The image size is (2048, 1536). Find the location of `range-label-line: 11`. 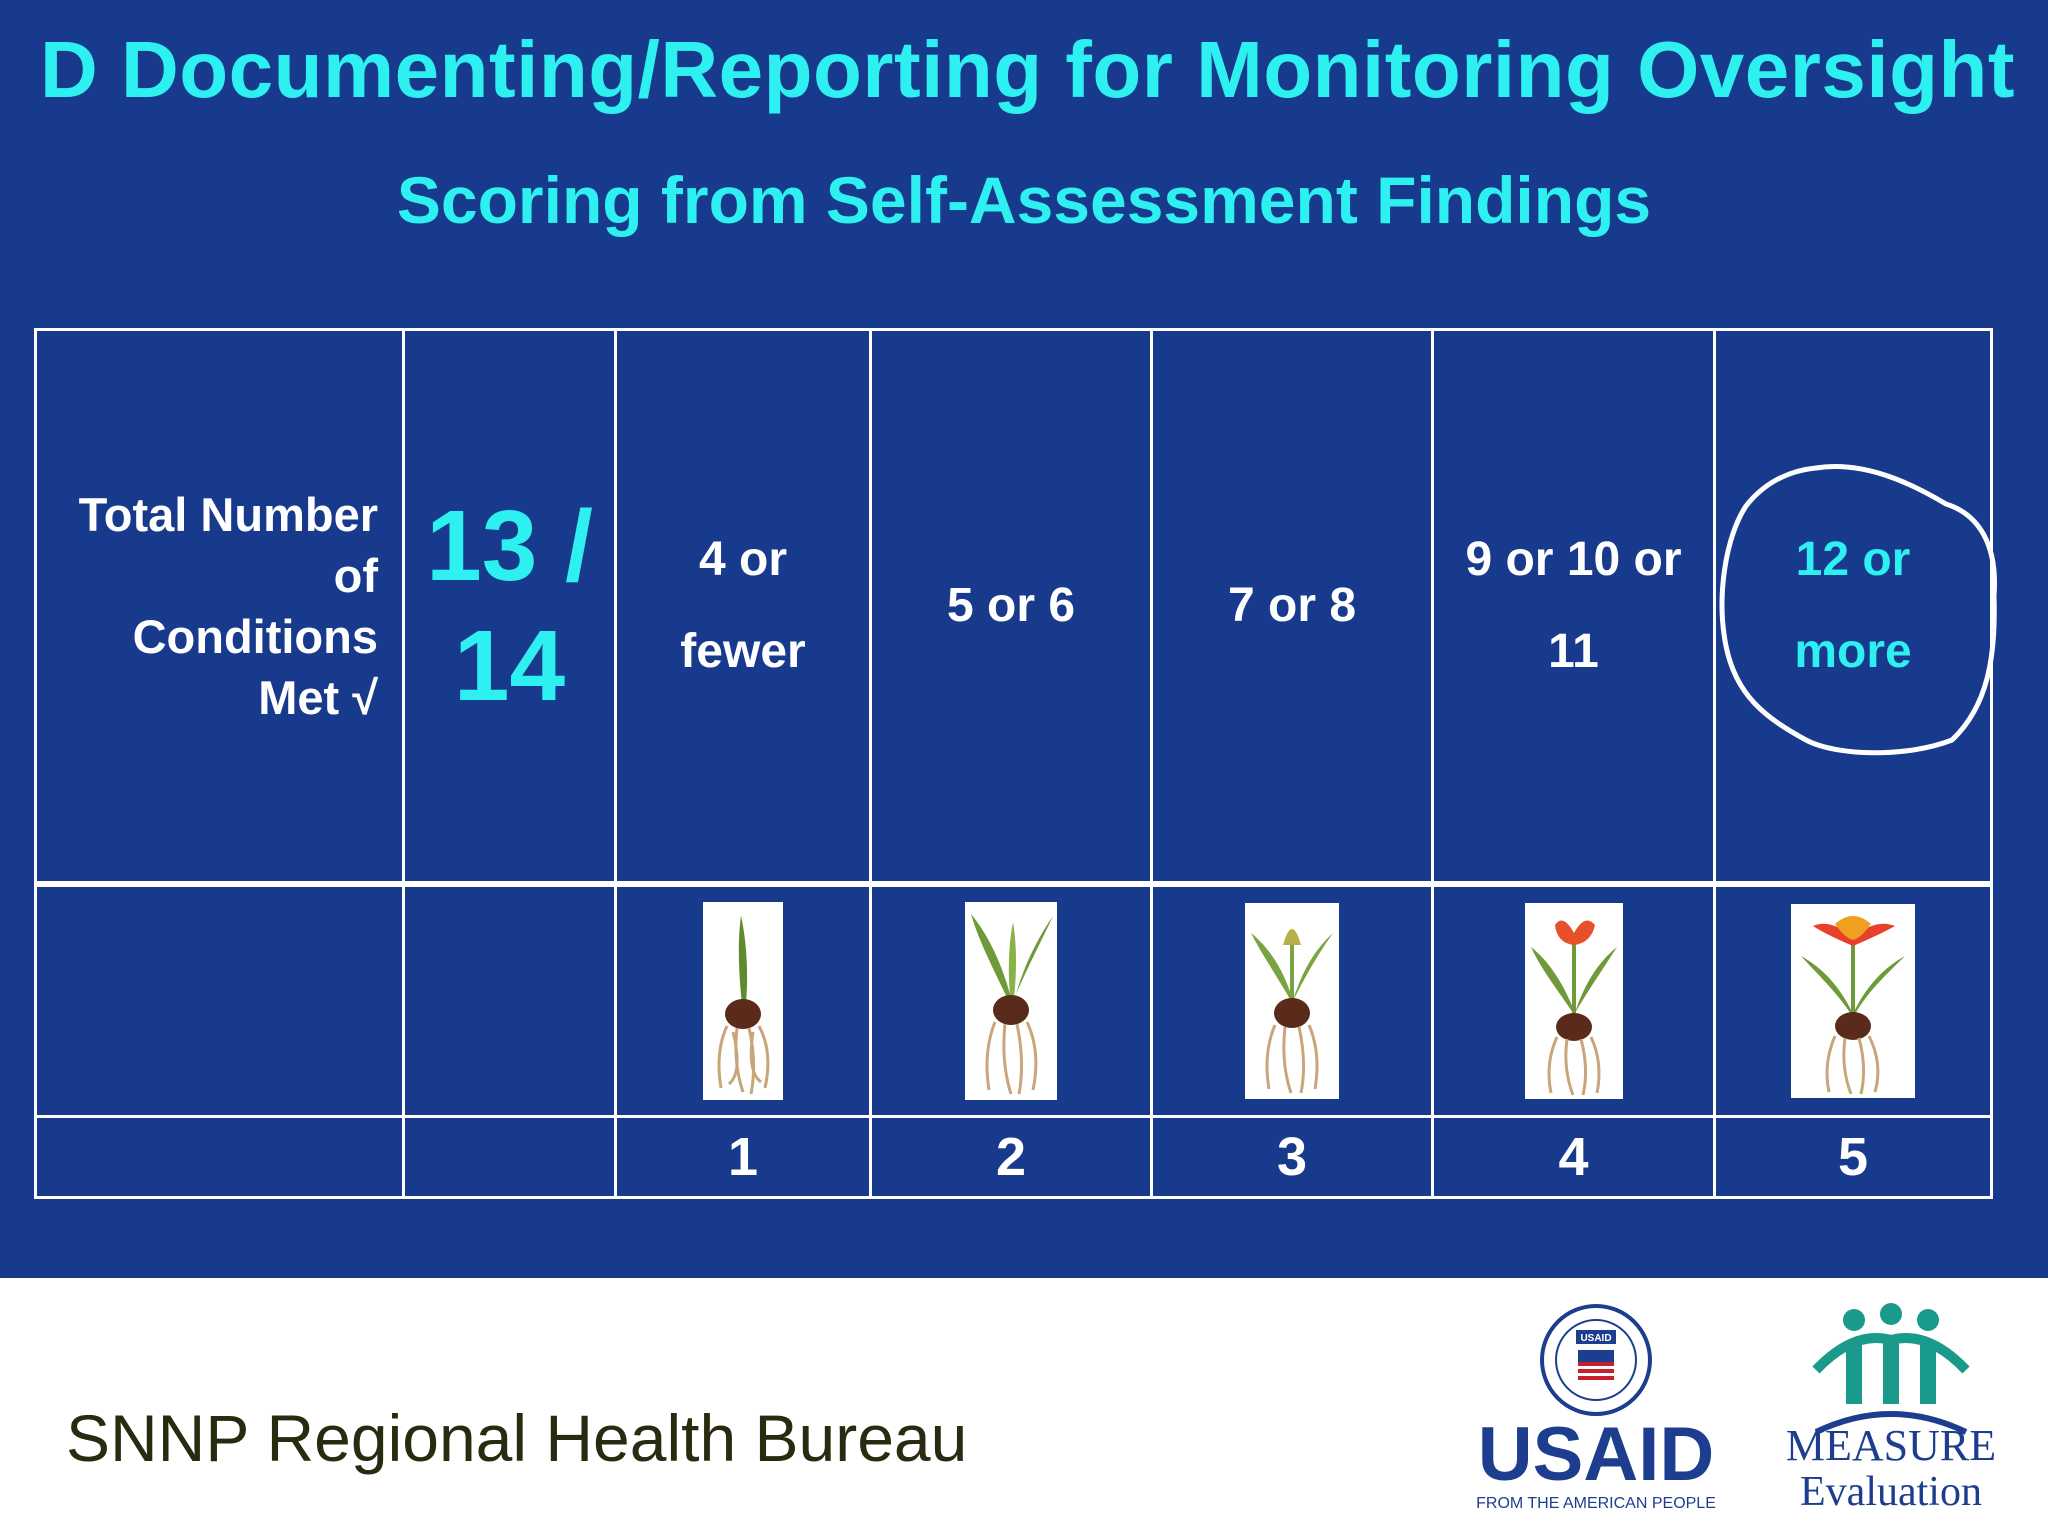

range-label-line: 11 is located at coordinates (1573, 651).